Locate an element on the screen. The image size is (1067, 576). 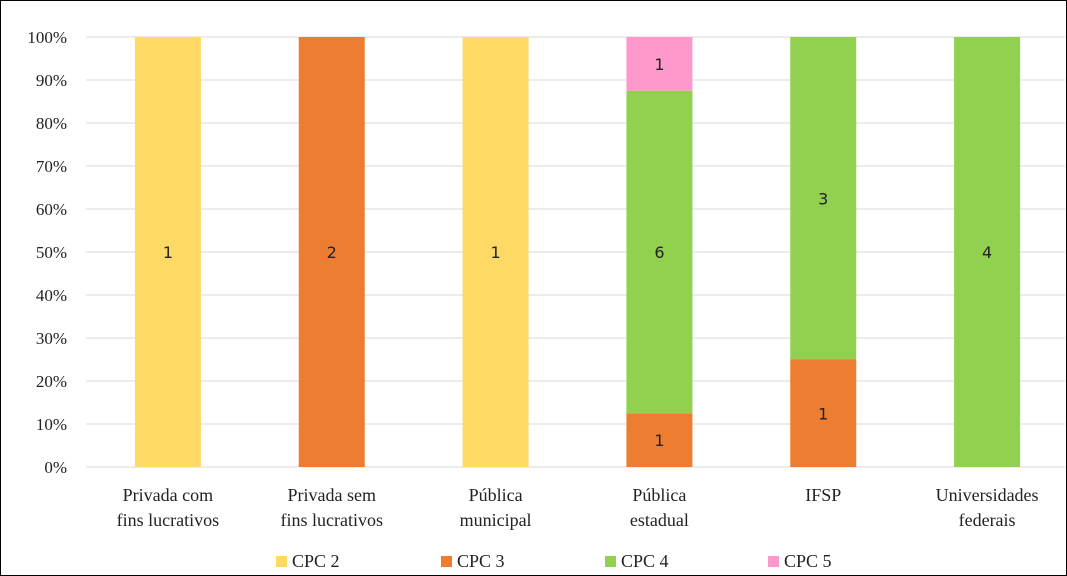
y-axis-ticks: 0% 10% 20% 30% 40% 50% 60% 70% 80% 90% 100% is located at coordinates (47, 252).